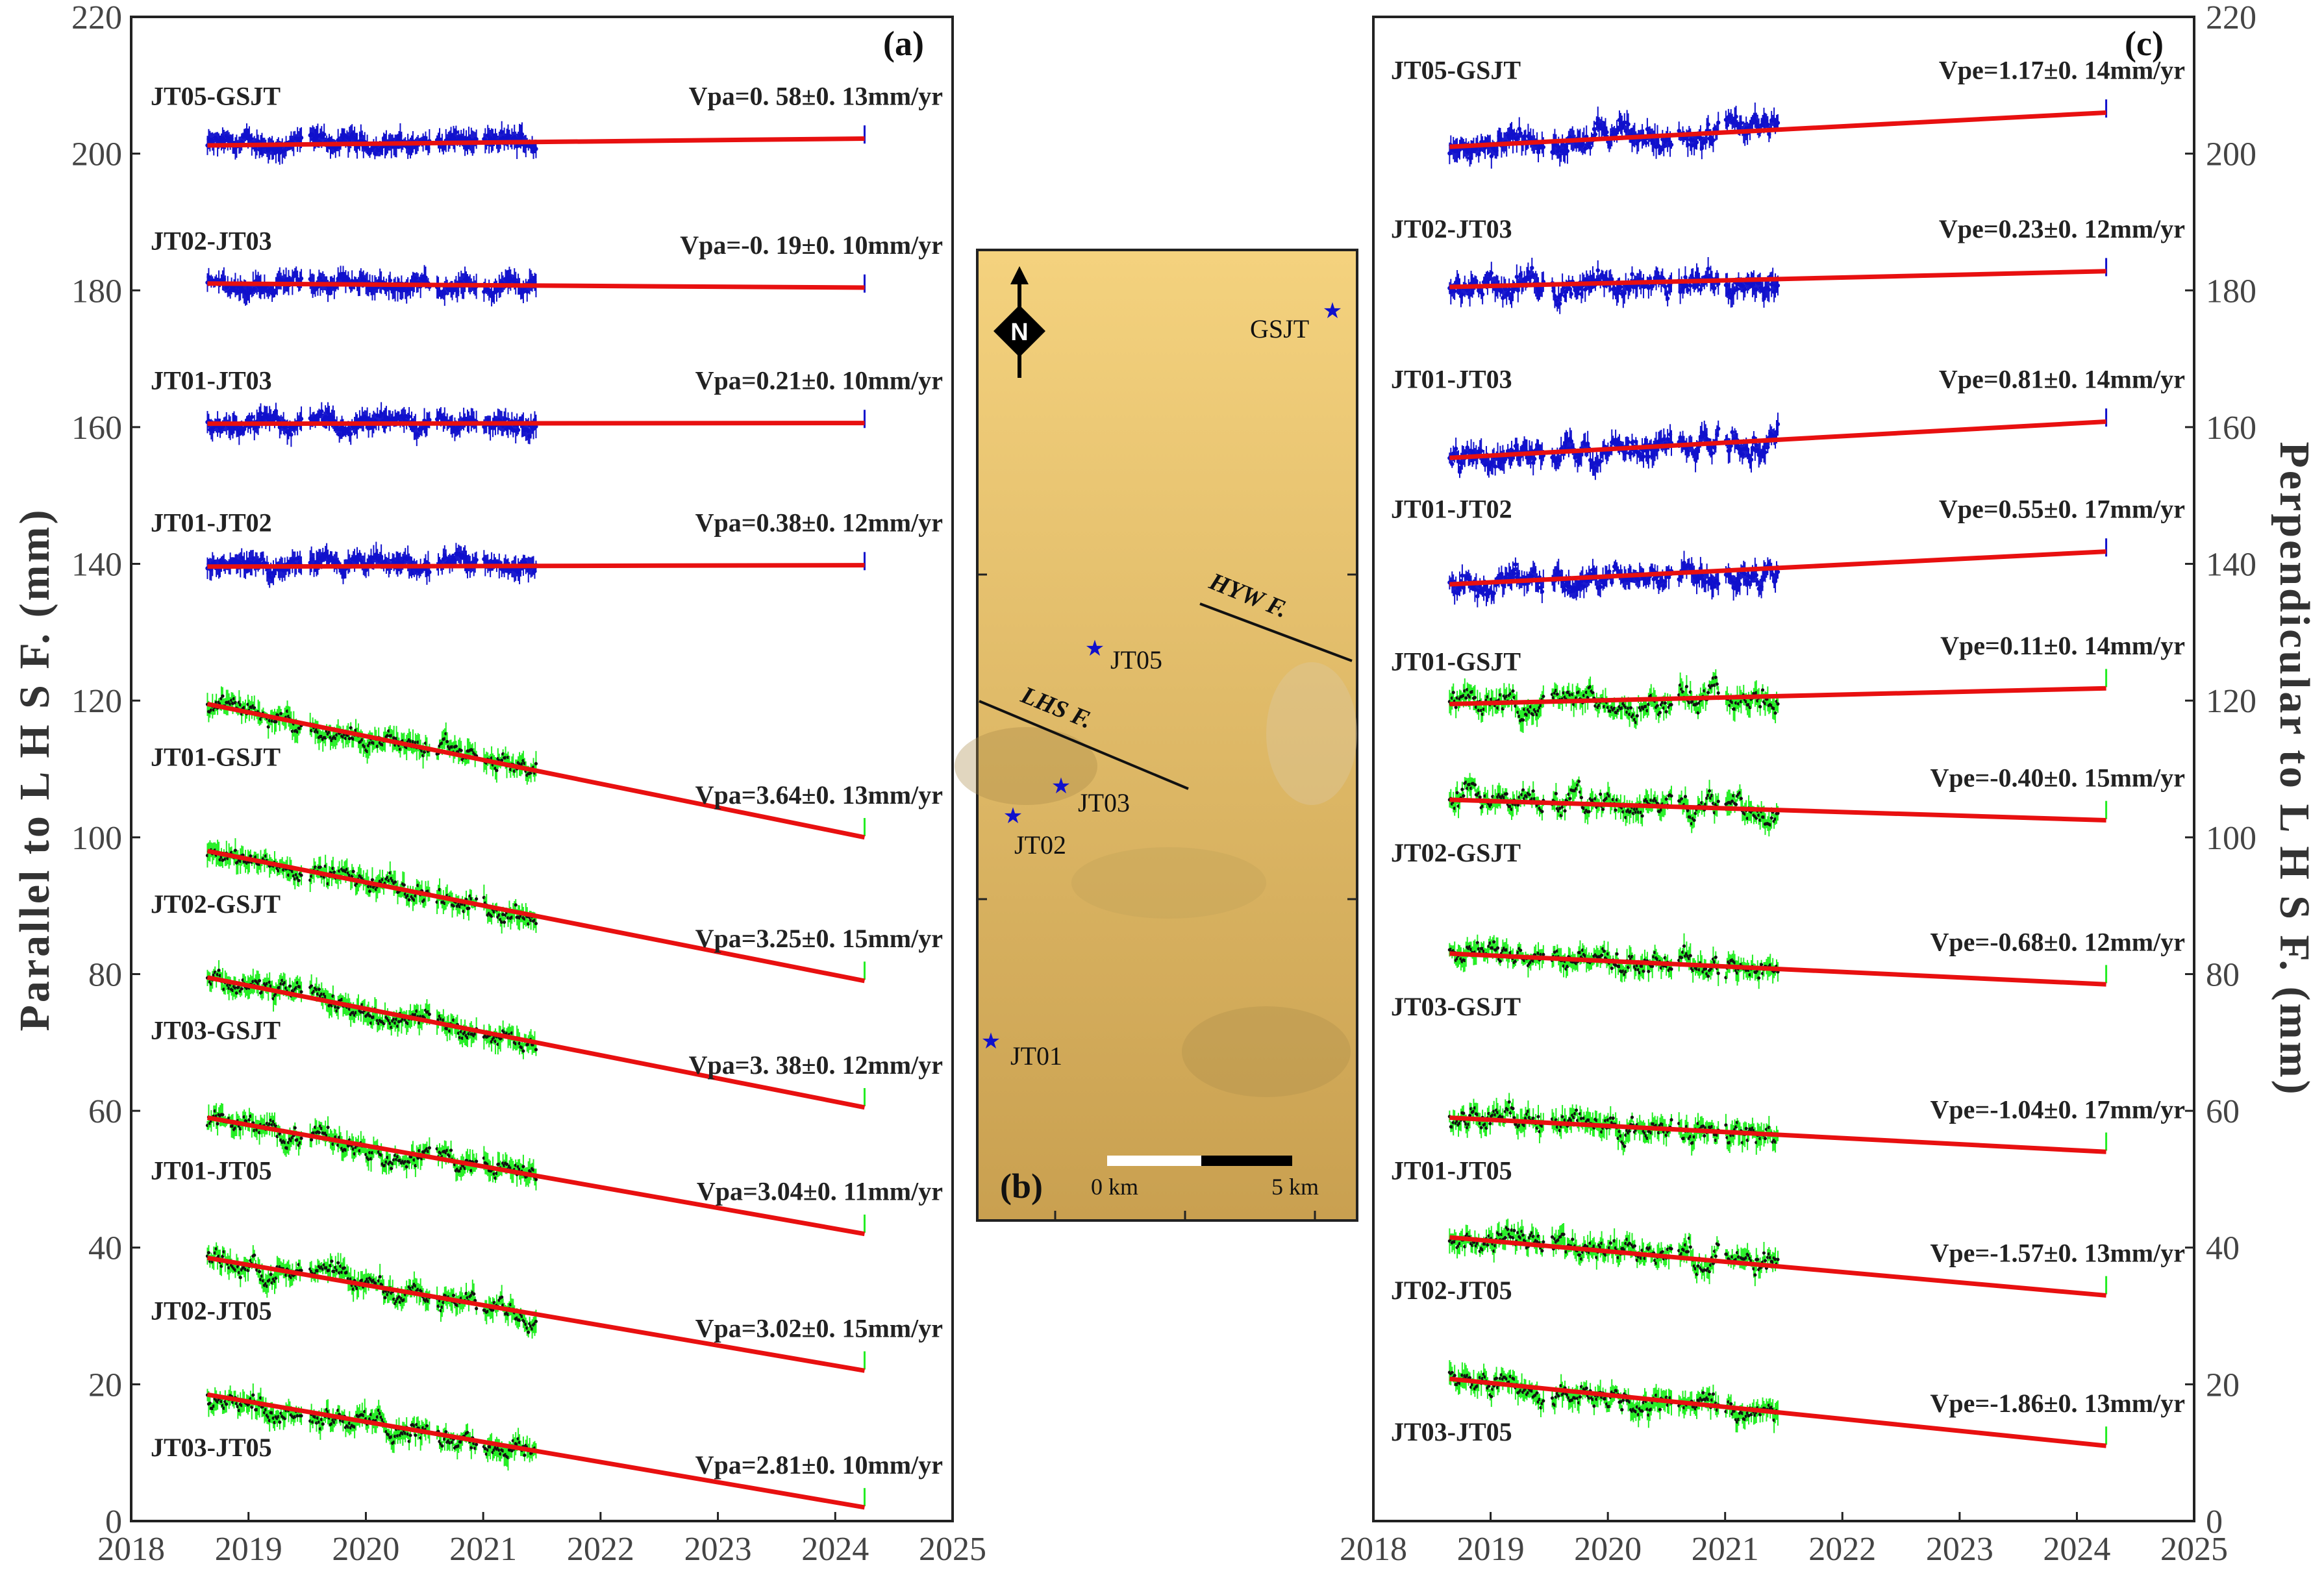 This screenshot has height=1573, width=2324. What do you see at coordinates (97, 565) in the screenshot?
I see `y-tick-label: 140` at bounding box center [97, 565].